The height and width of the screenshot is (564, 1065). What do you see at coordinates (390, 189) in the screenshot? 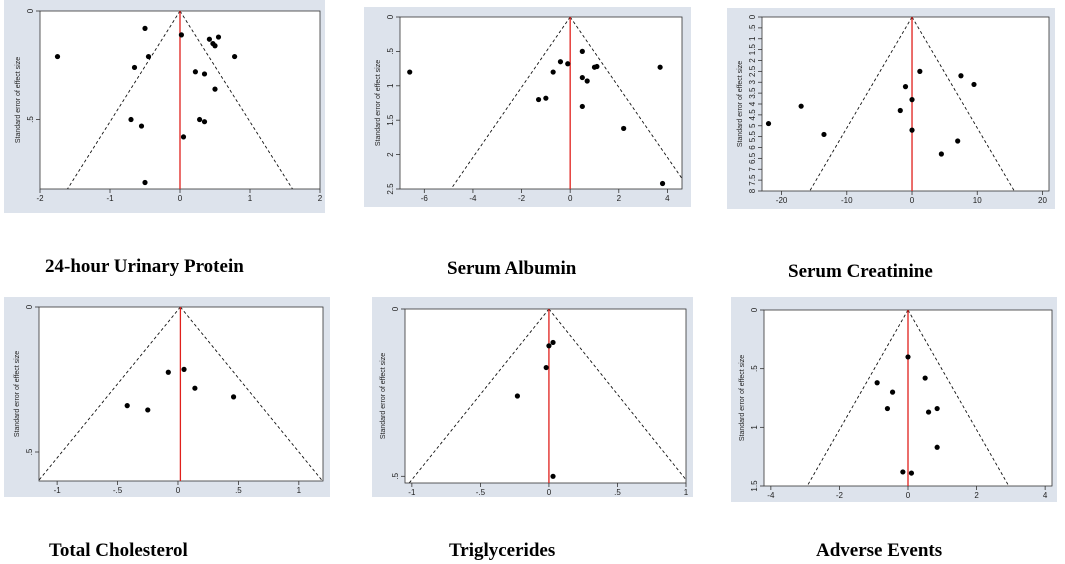
I see `y-tick-label: 2.5` at bounding box center [390, 189].